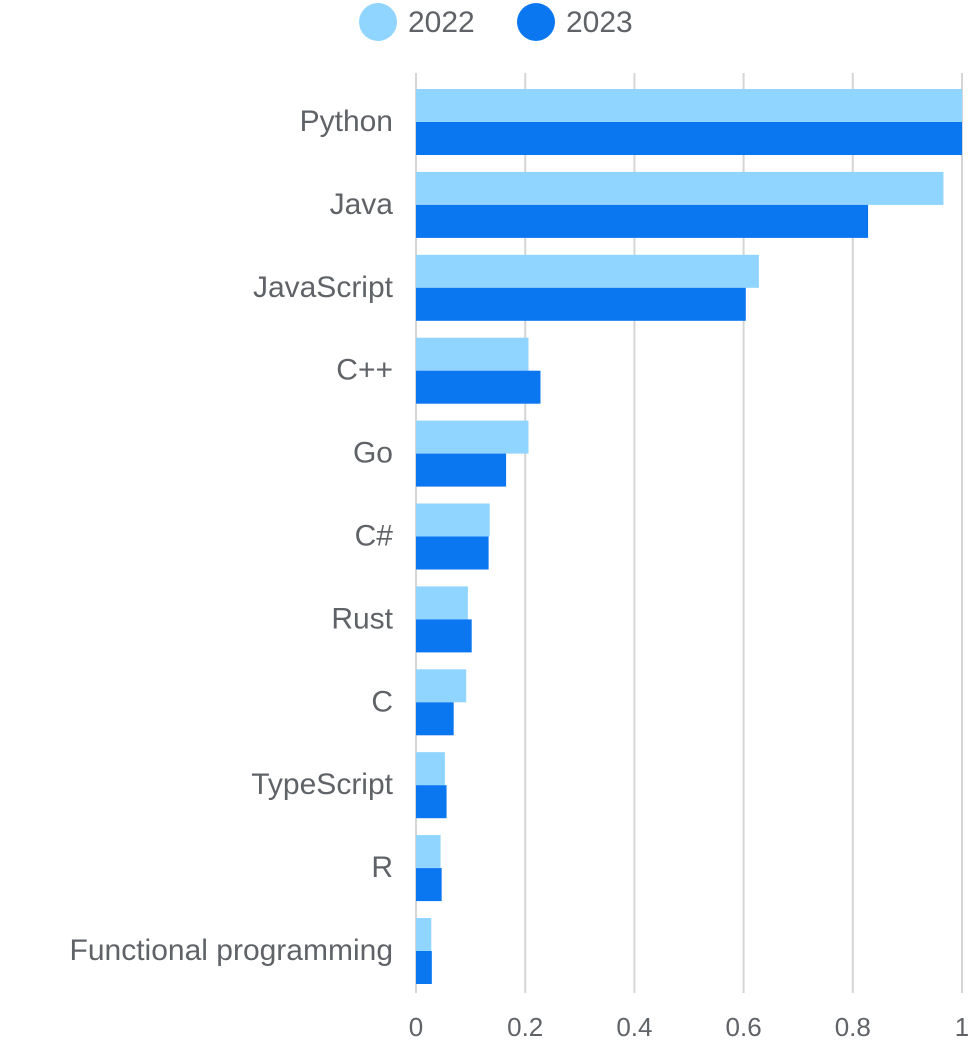 This screenshot has width=975, height=1053. What do you see at coordinates (689, 138) in the screenshot?
I see `bar-2023-python` at bounding box center [689, 138].